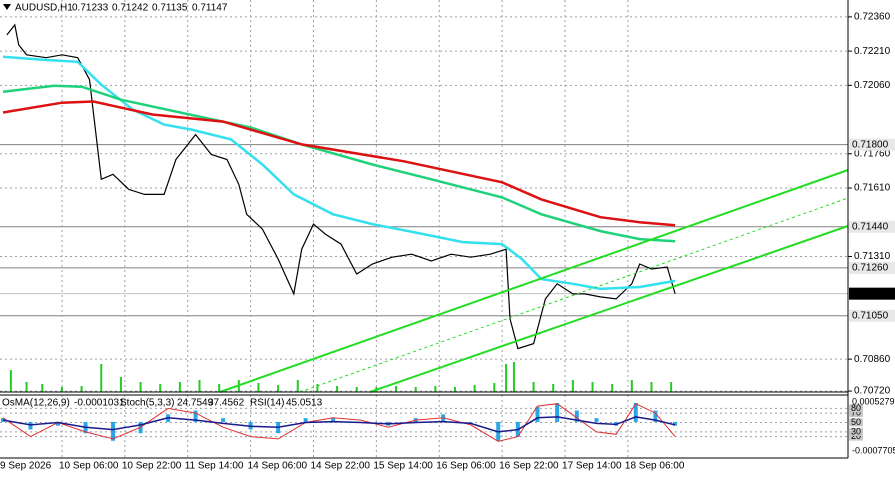  I want to click on osc-label: -0.0001031, so click(99, 403).